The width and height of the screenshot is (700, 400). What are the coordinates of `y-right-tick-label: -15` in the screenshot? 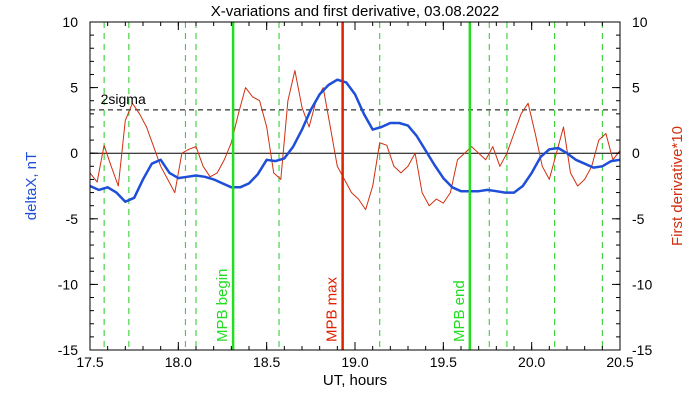 It's located at (642, 350).